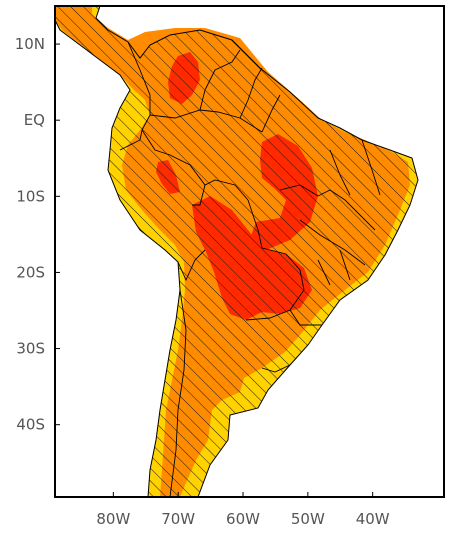  I want to click on latitude-label: 40S, so click(30, 425).